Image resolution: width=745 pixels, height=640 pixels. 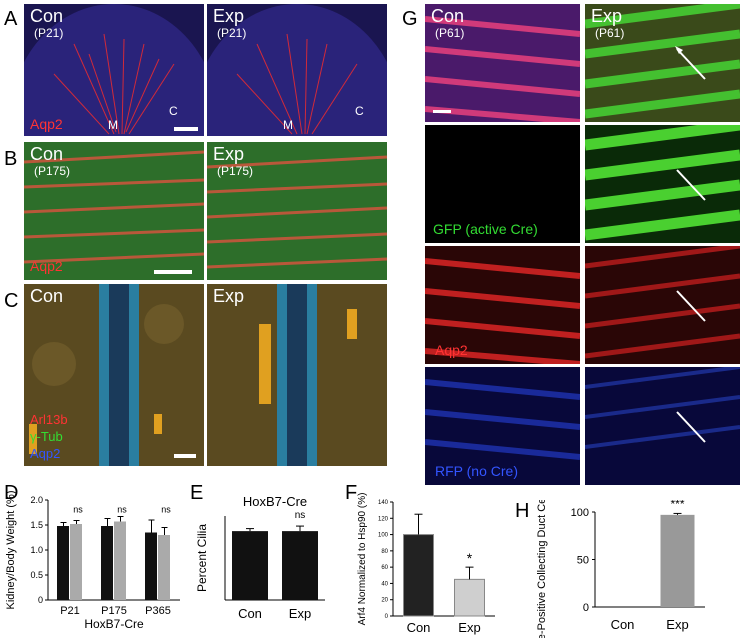 I want to click on stain-label-gfp: GFP (active Cre), so click(x=485, y=229).